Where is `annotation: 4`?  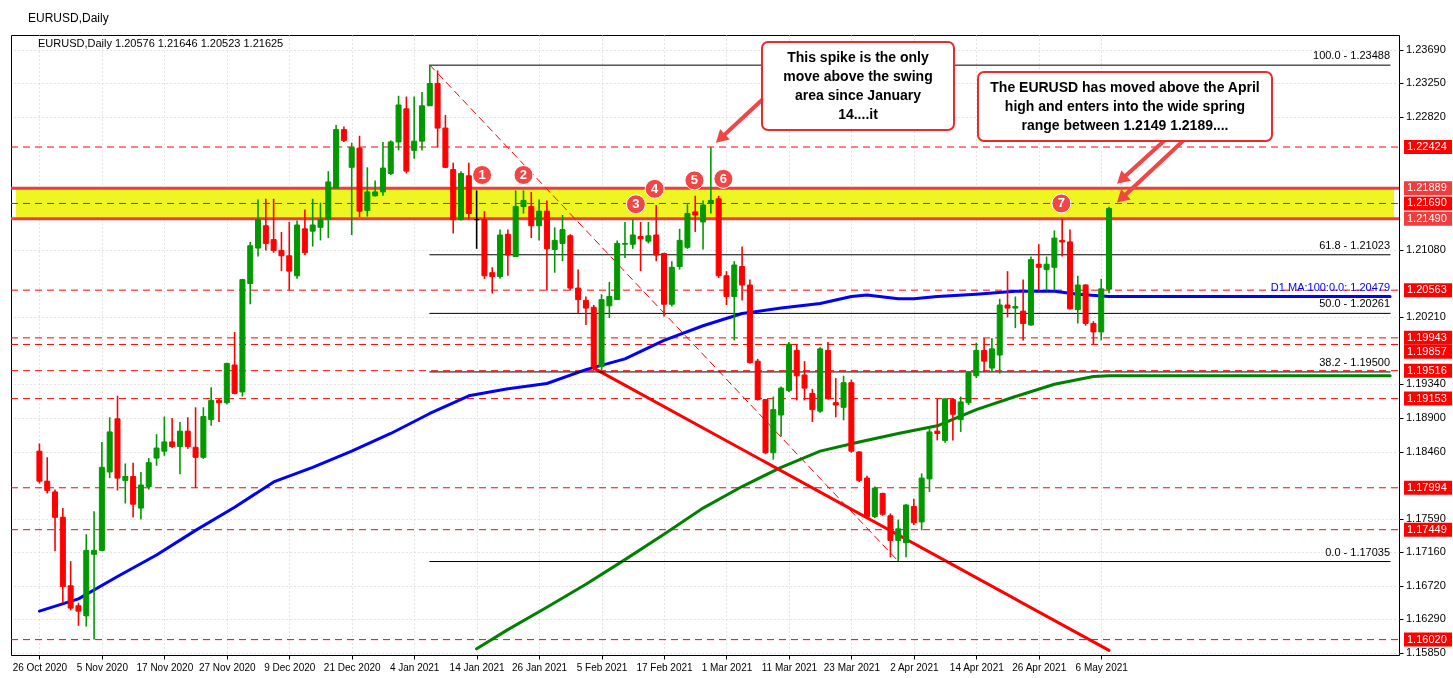 annotation: 4 is located at coordinates (655, 188).